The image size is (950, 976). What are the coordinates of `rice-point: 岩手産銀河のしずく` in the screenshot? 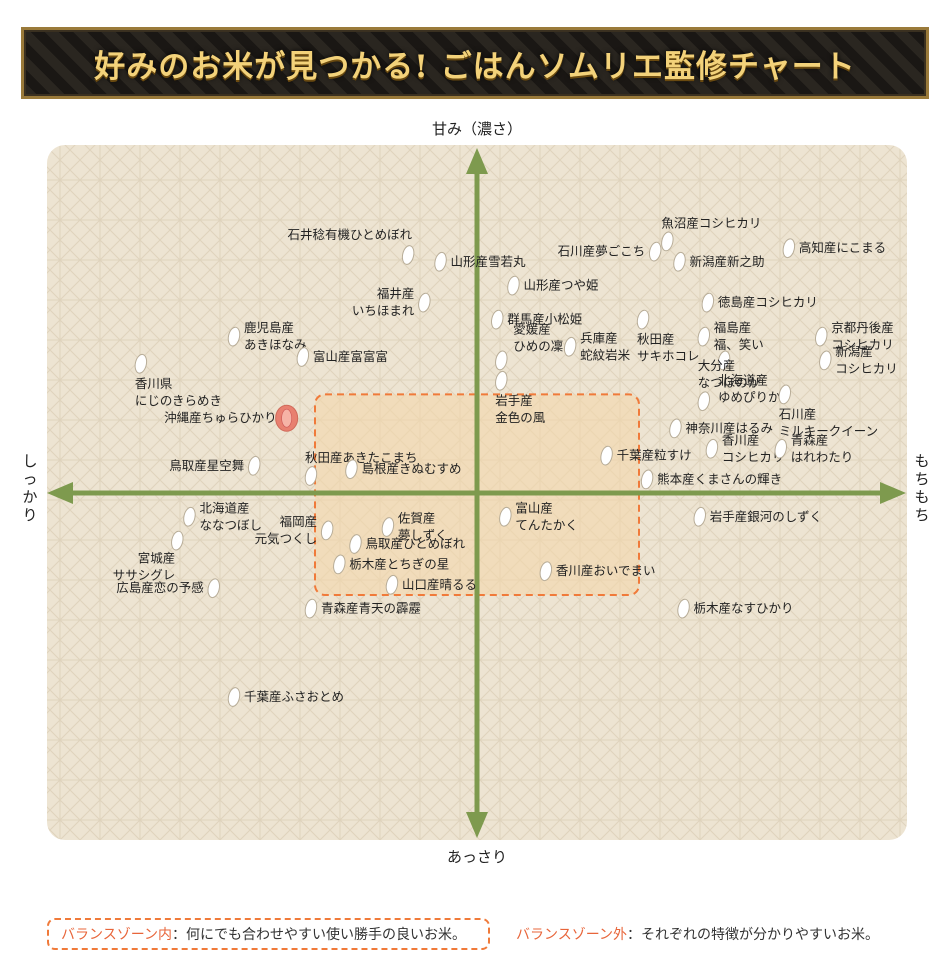 It's located at (757, 516).